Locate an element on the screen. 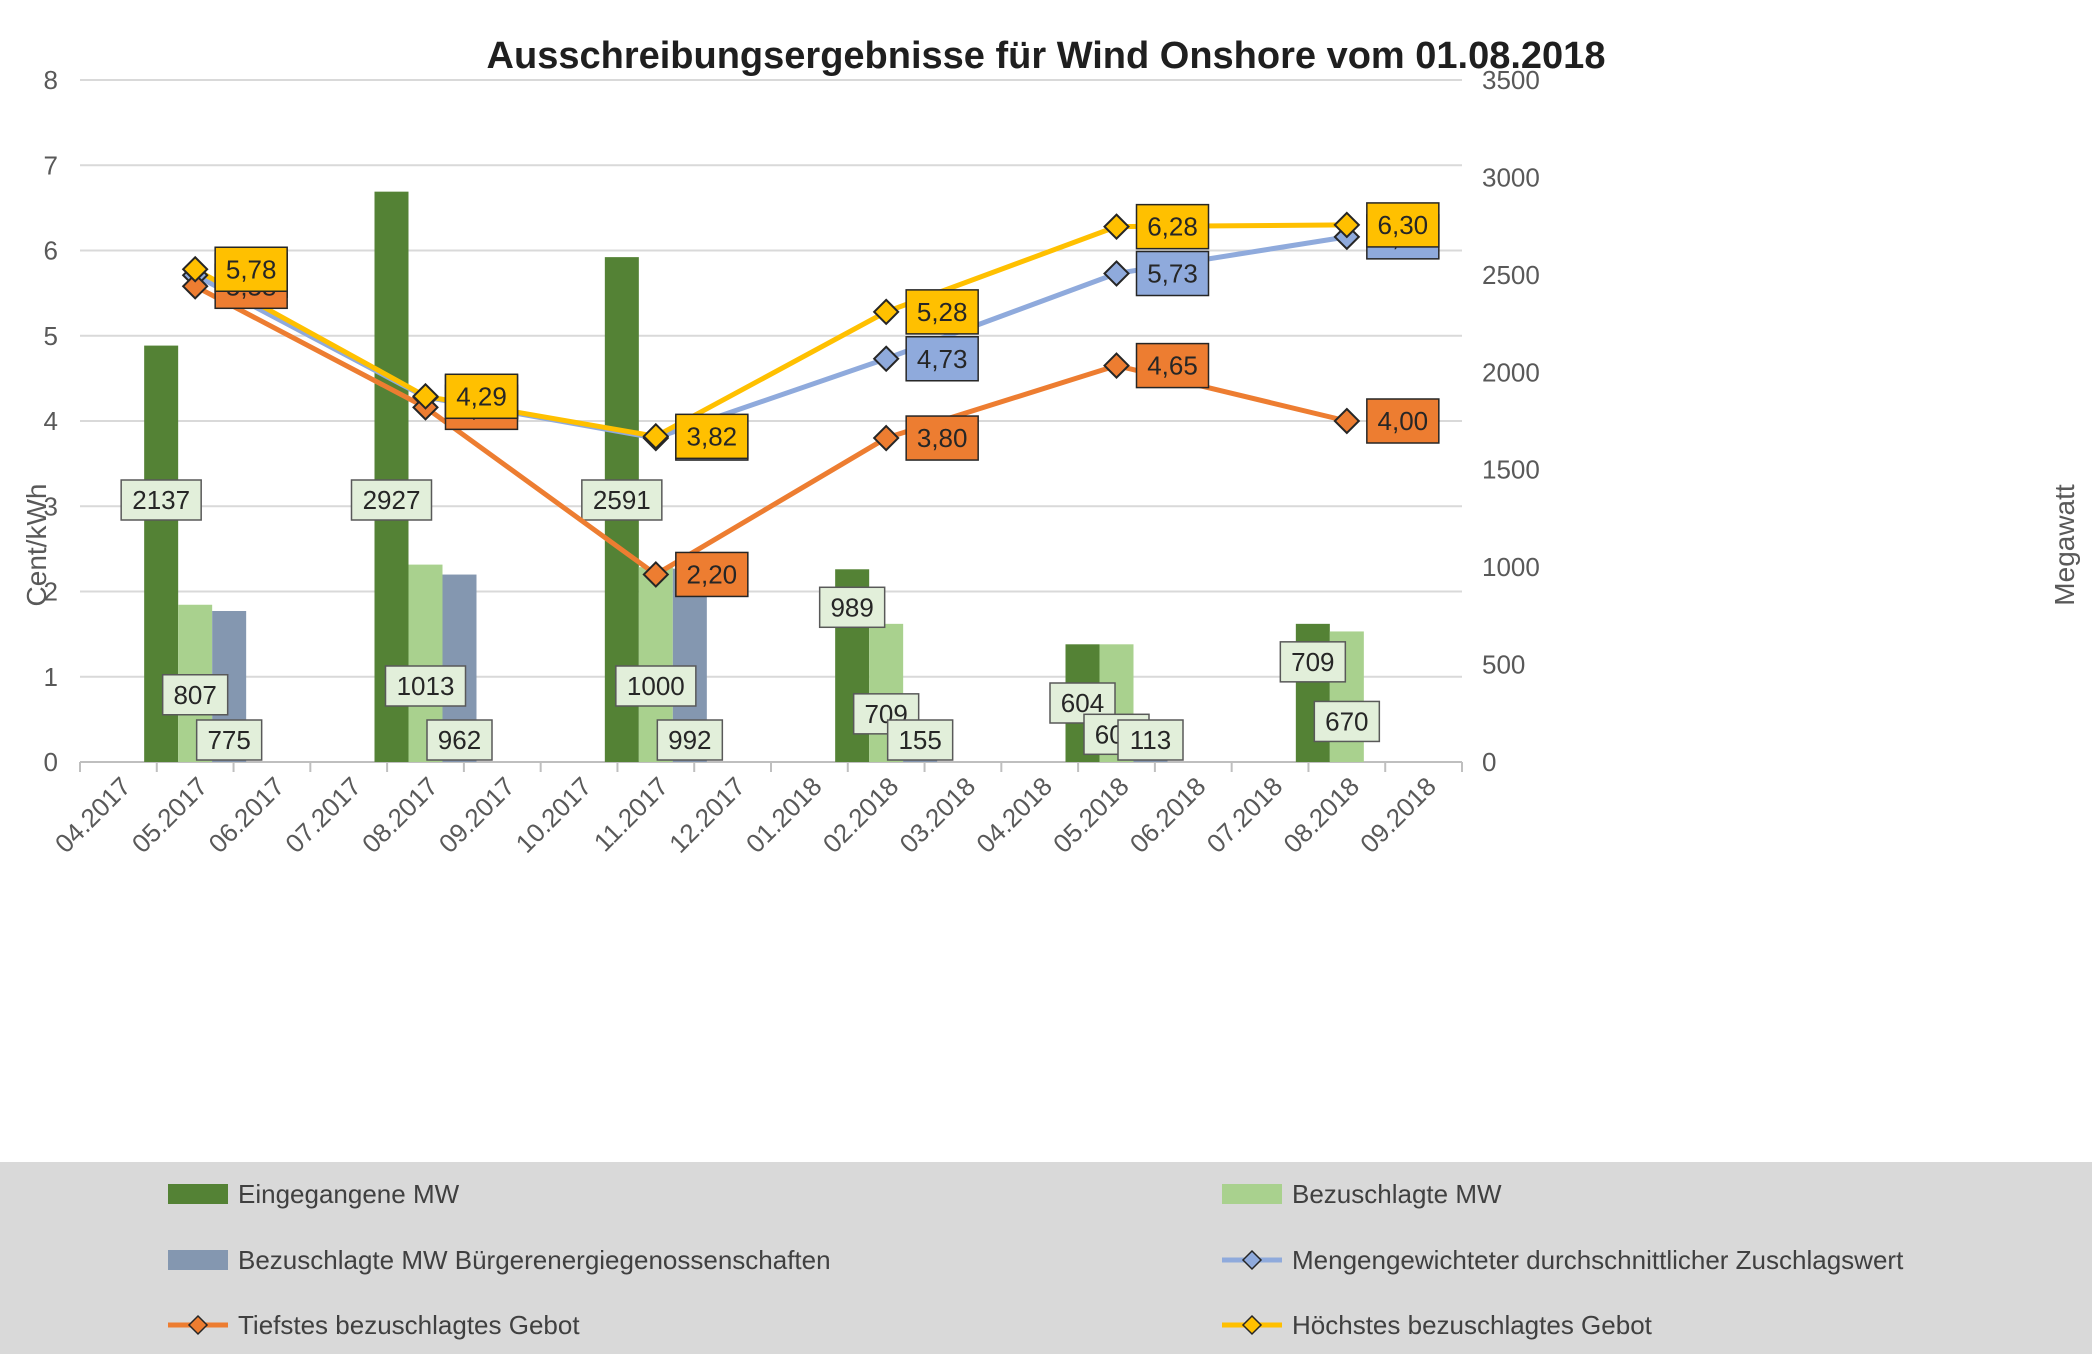 Image resolution: width=2092 pixels, height=1359 pixels. x-tick-label: 08.2018 is located at coordinates (1321, 815).